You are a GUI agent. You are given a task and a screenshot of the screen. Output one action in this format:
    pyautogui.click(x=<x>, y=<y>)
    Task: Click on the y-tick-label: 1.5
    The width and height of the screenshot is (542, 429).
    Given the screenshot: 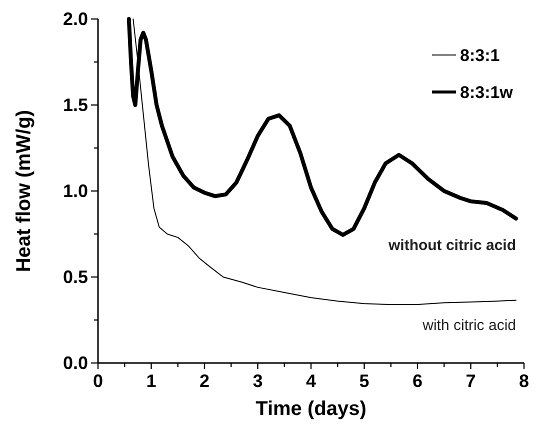 What is the action you would take?
    pyautogui.click(x=75, y=105)
    